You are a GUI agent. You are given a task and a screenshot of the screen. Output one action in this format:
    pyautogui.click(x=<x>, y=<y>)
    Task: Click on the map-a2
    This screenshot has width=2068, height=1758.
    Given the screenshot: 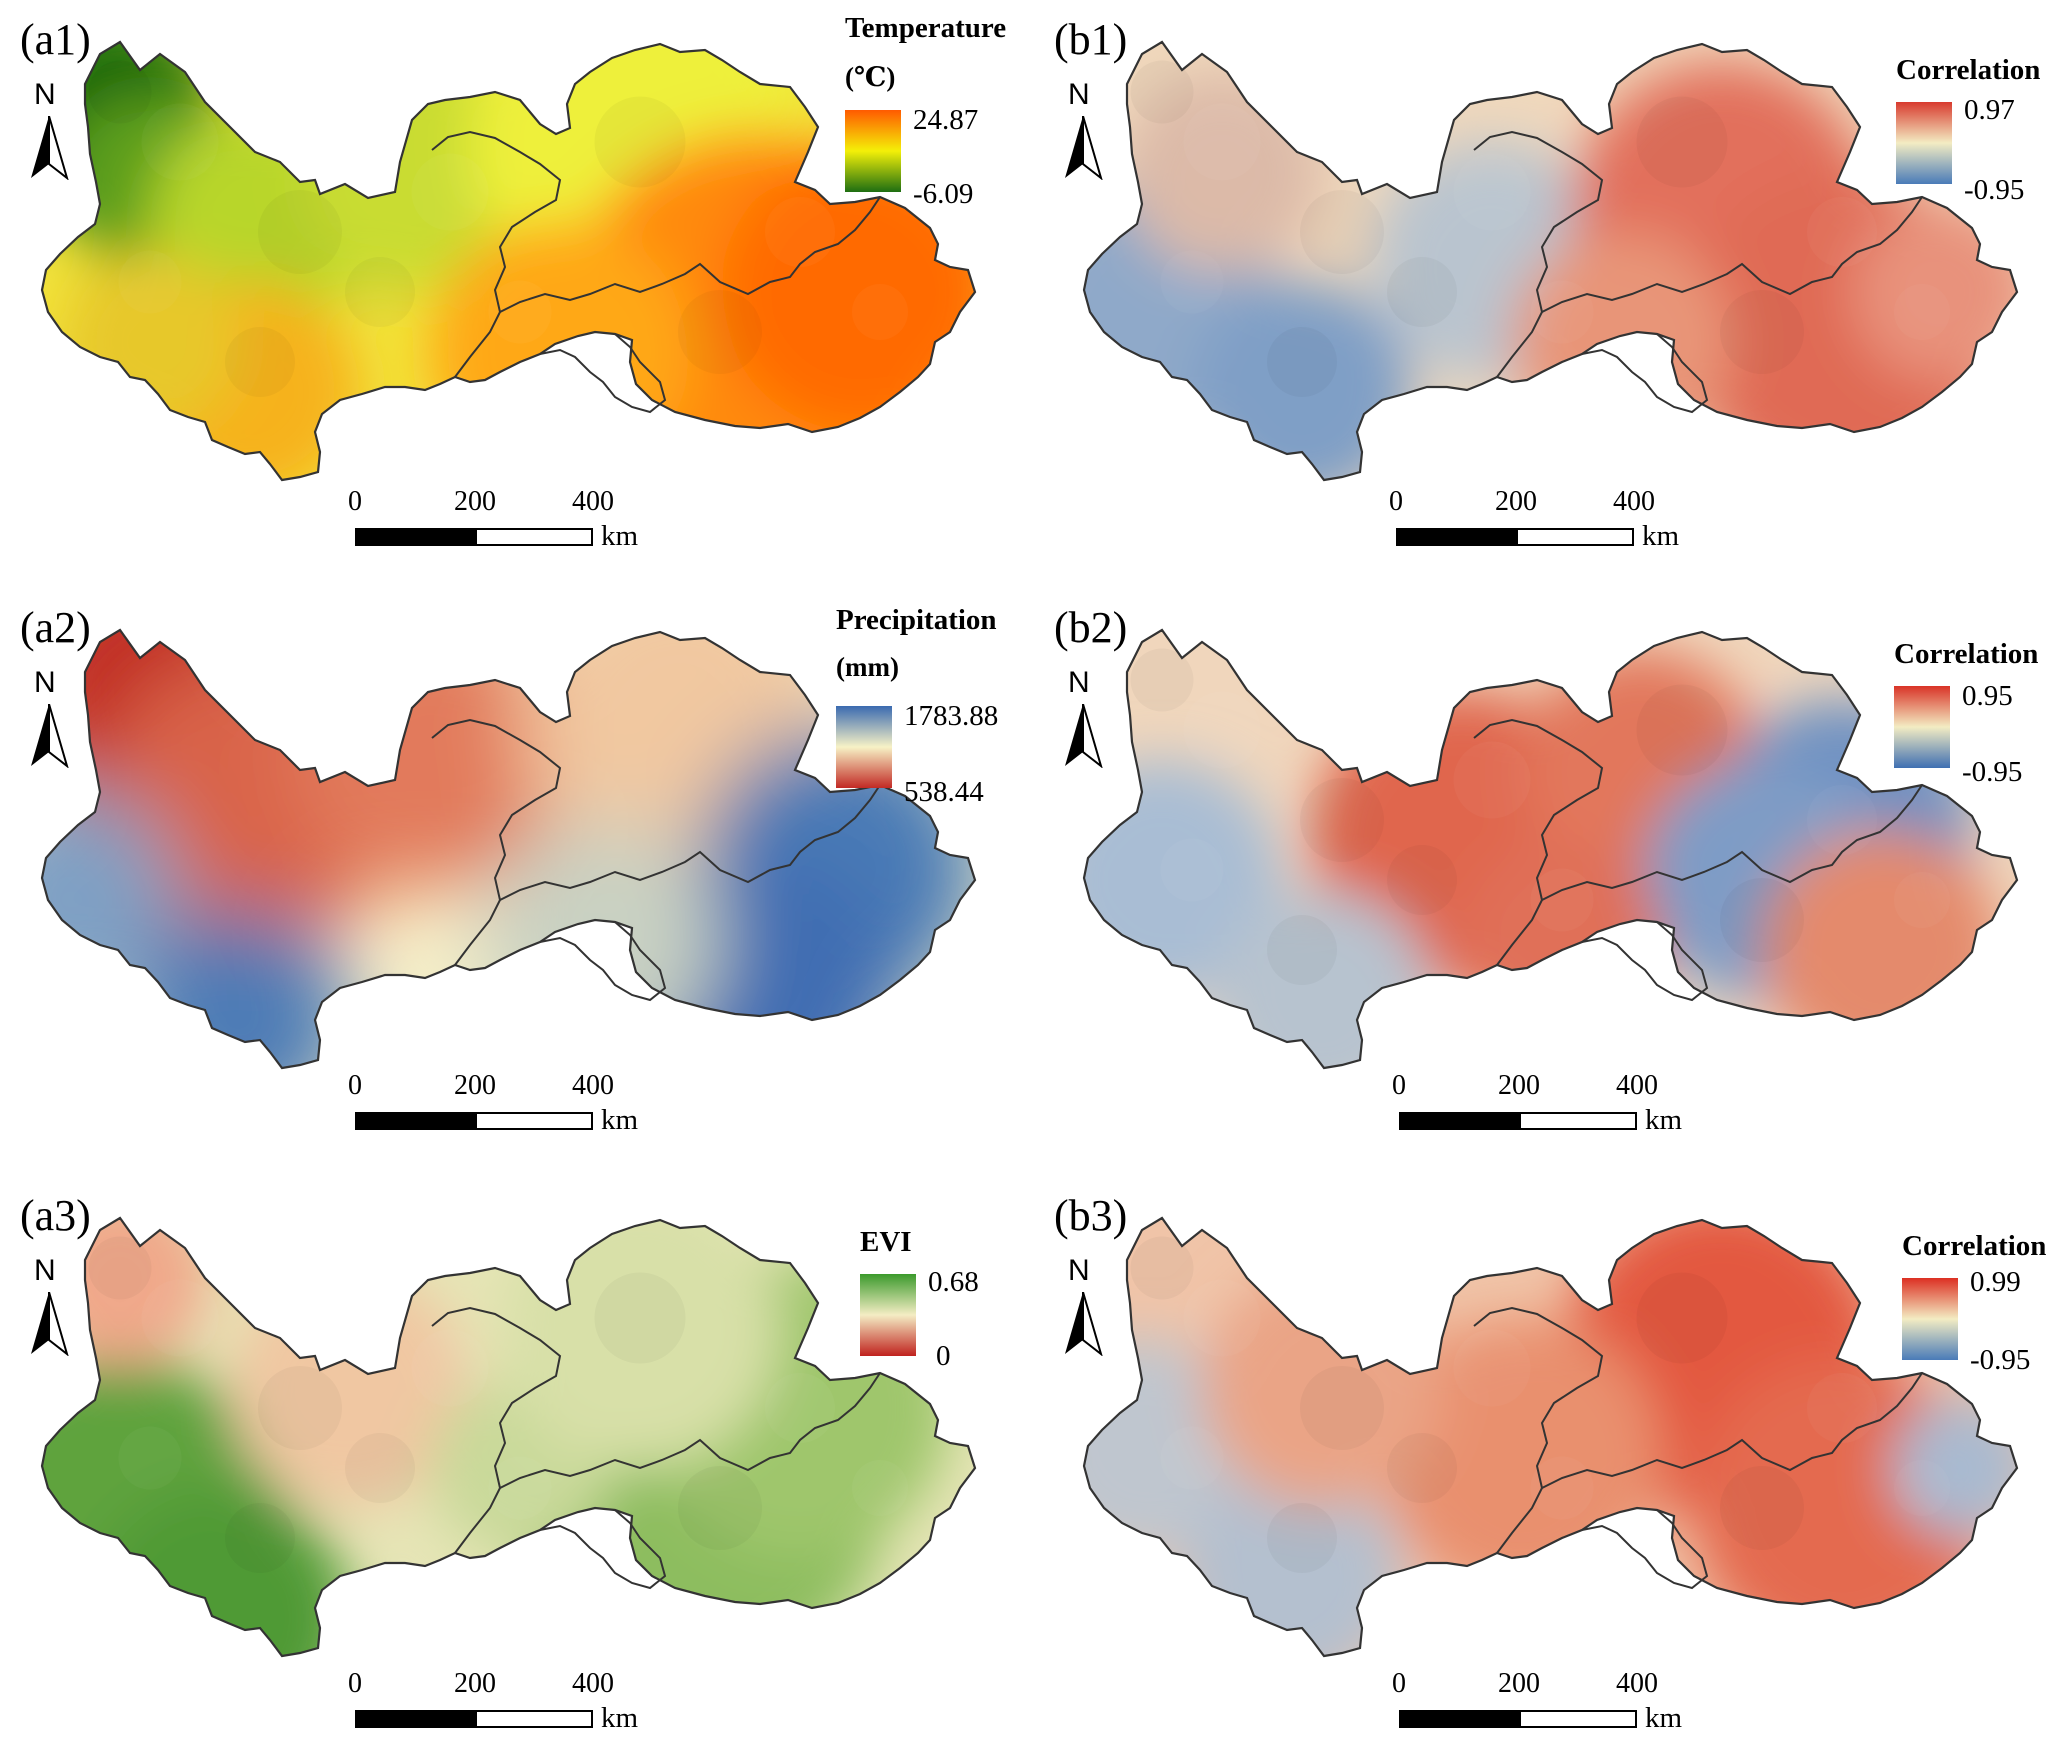 What is the action you would take?
    pyautogui.click(x=508, y=849)
    